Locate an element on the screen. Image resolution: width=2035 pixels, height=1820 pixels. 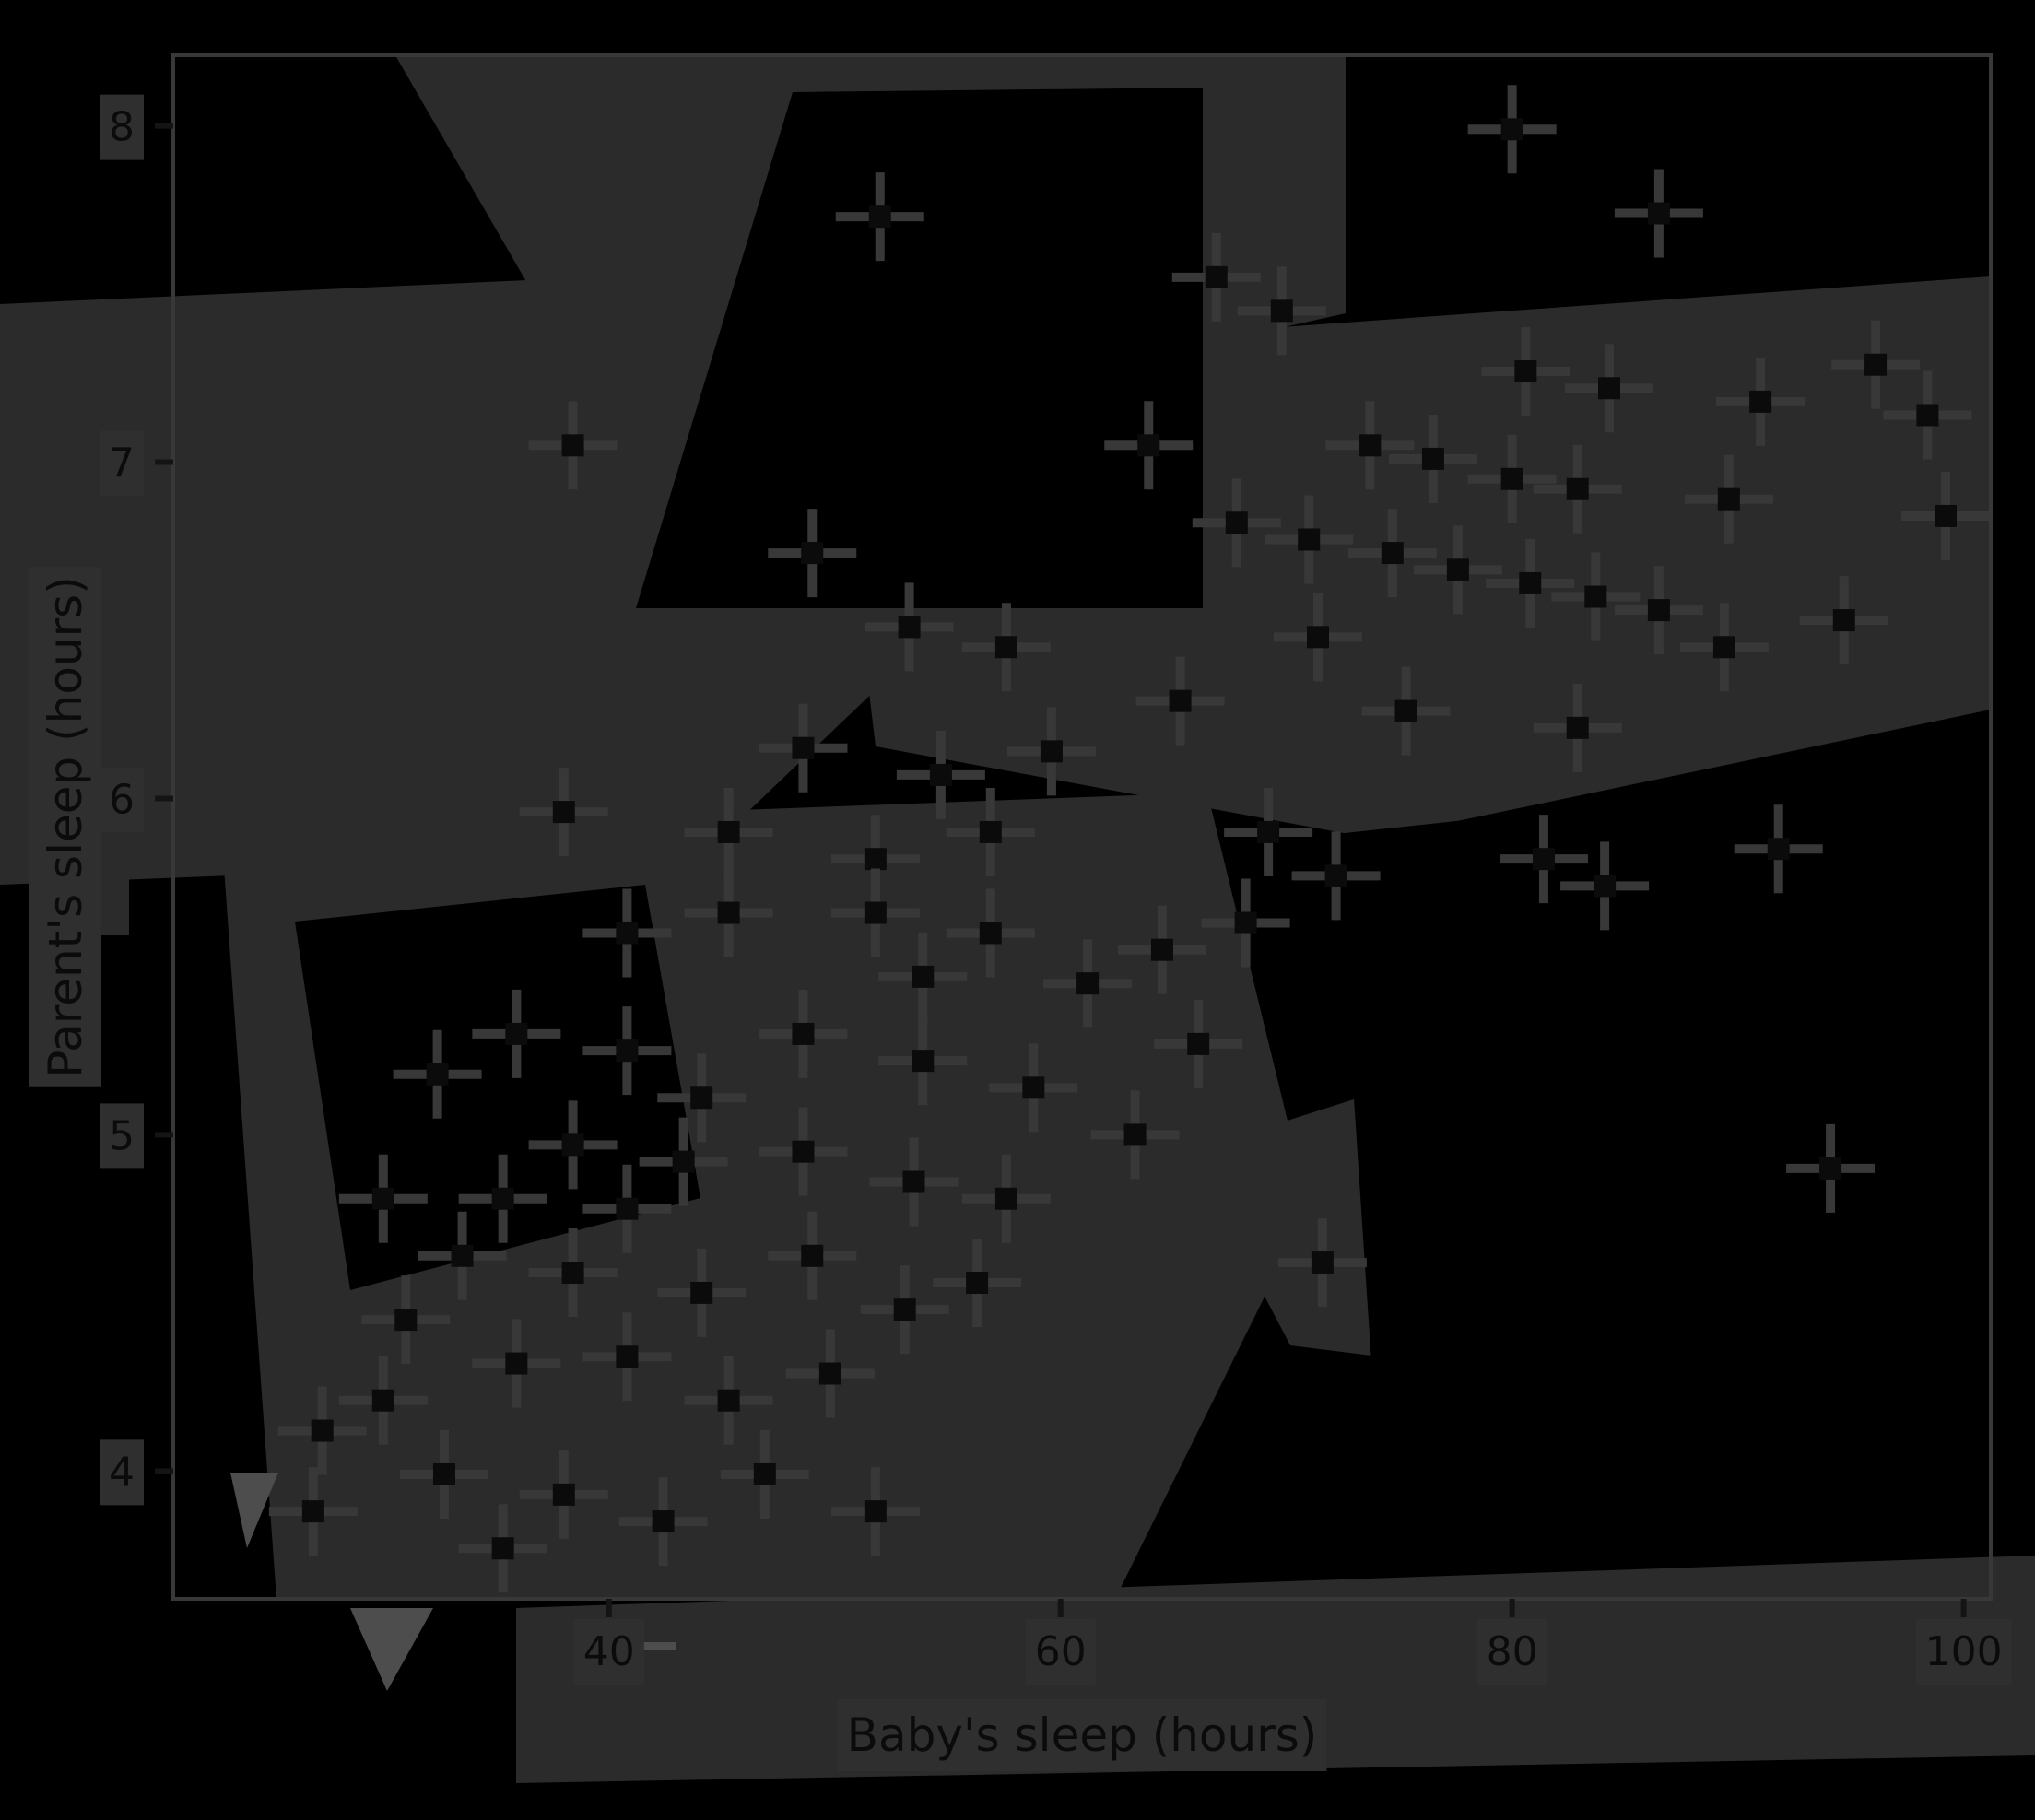
y-tick-label: 4 is located at coordinates (122, 1472).